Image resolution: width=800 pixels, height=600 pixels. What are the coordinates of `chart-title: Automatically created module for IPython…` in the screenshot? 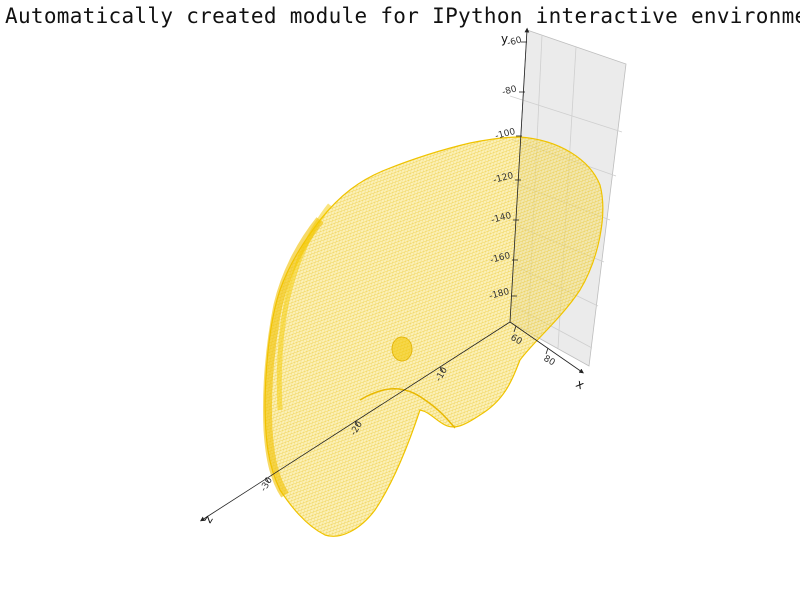 It's located at (402, 16).